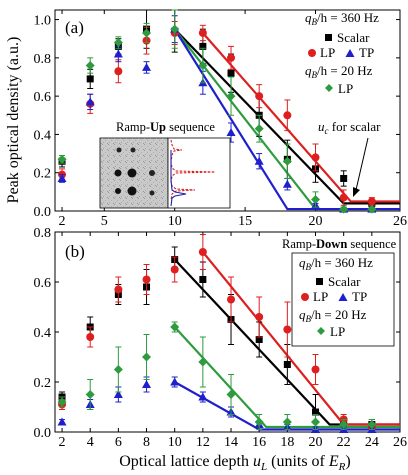 The image size is (408, 475). What do you see at coordinates (353, 37) in the screenshot?
I see `legend-a-scalar: Scalar` at bounding box center [353, 37].